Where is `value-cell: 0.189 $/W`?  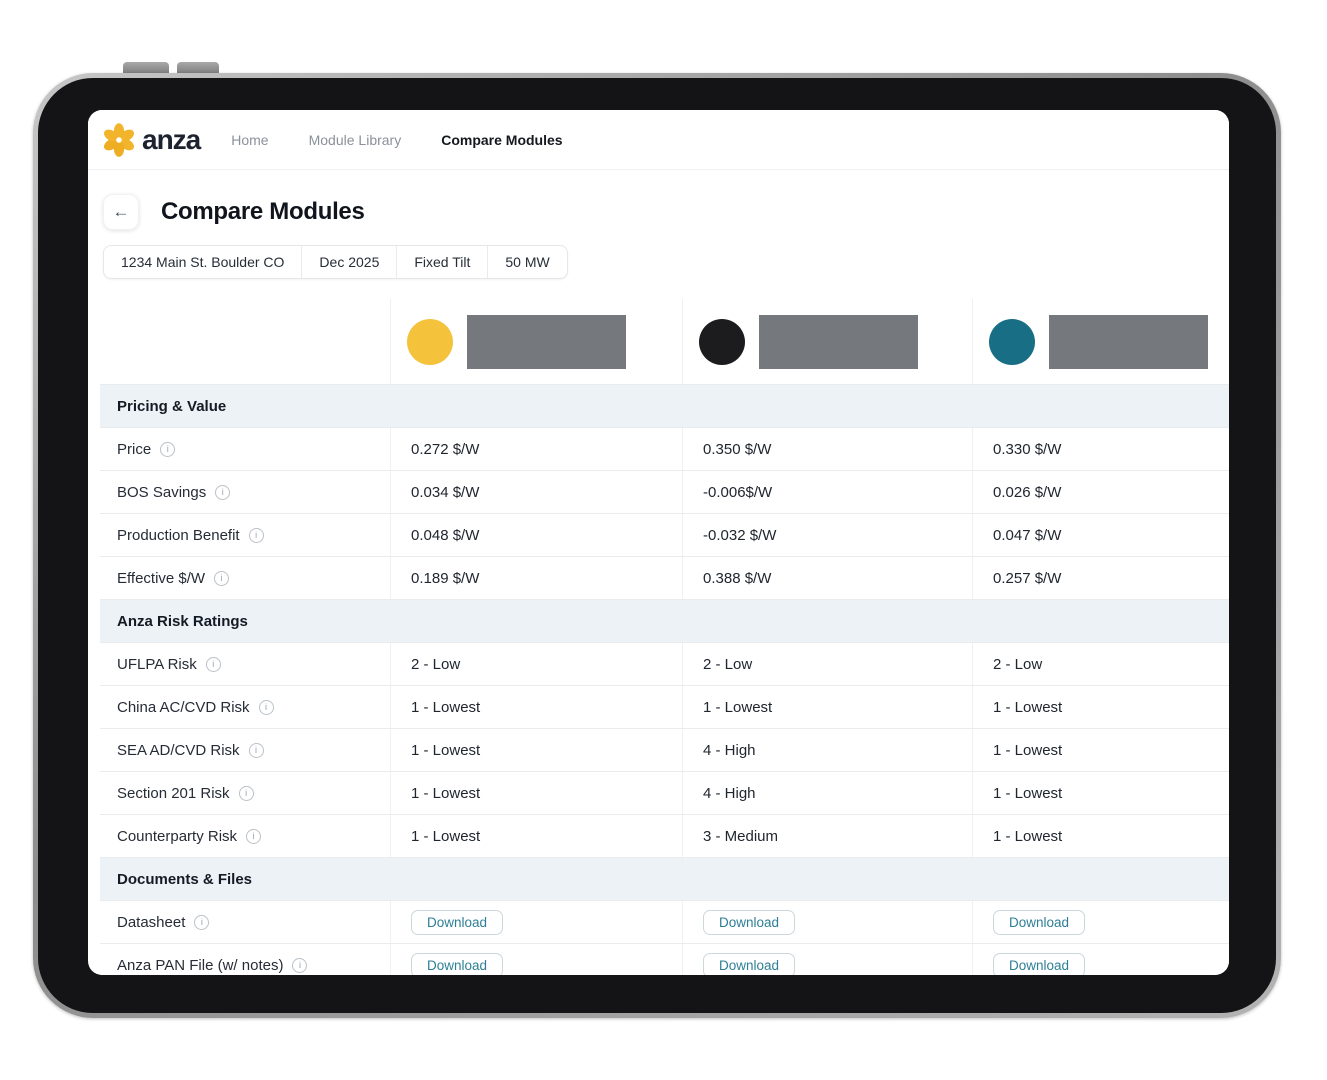
value-cell: 0.189 $/W is located at coordinates (536, 578).